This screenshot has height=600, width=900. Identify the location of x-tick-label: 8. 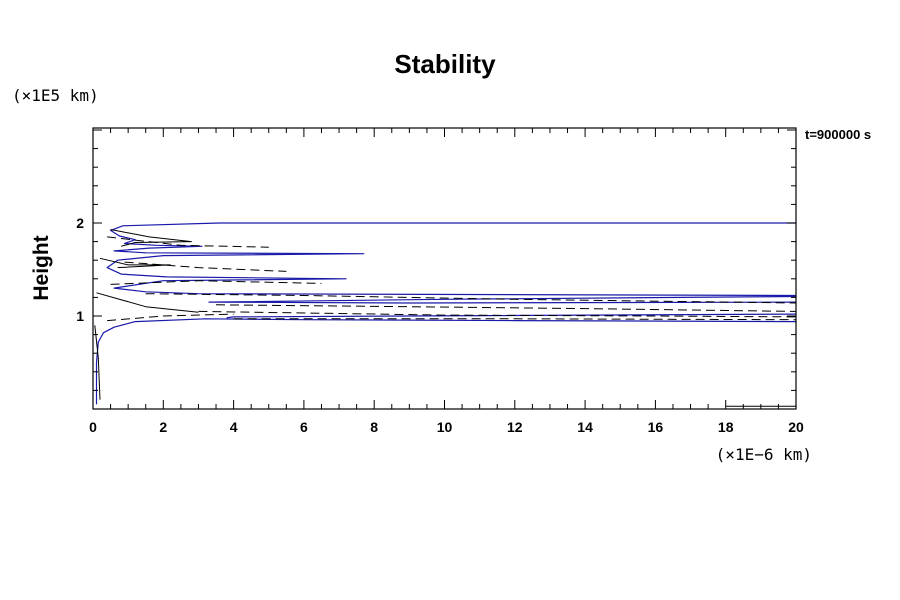
(374, 427).